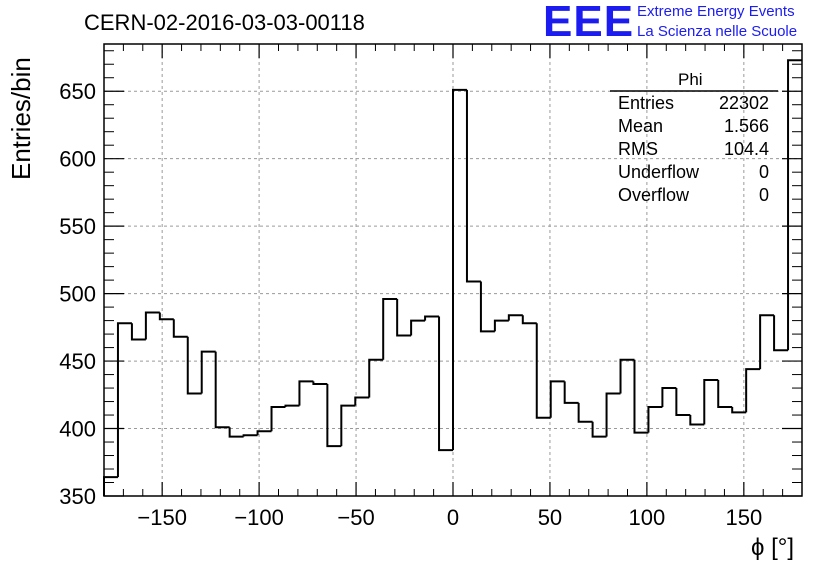 The height and width of the screenshot is (572, 836). I want to click on y-tick-label: 350, so click(77, 496).